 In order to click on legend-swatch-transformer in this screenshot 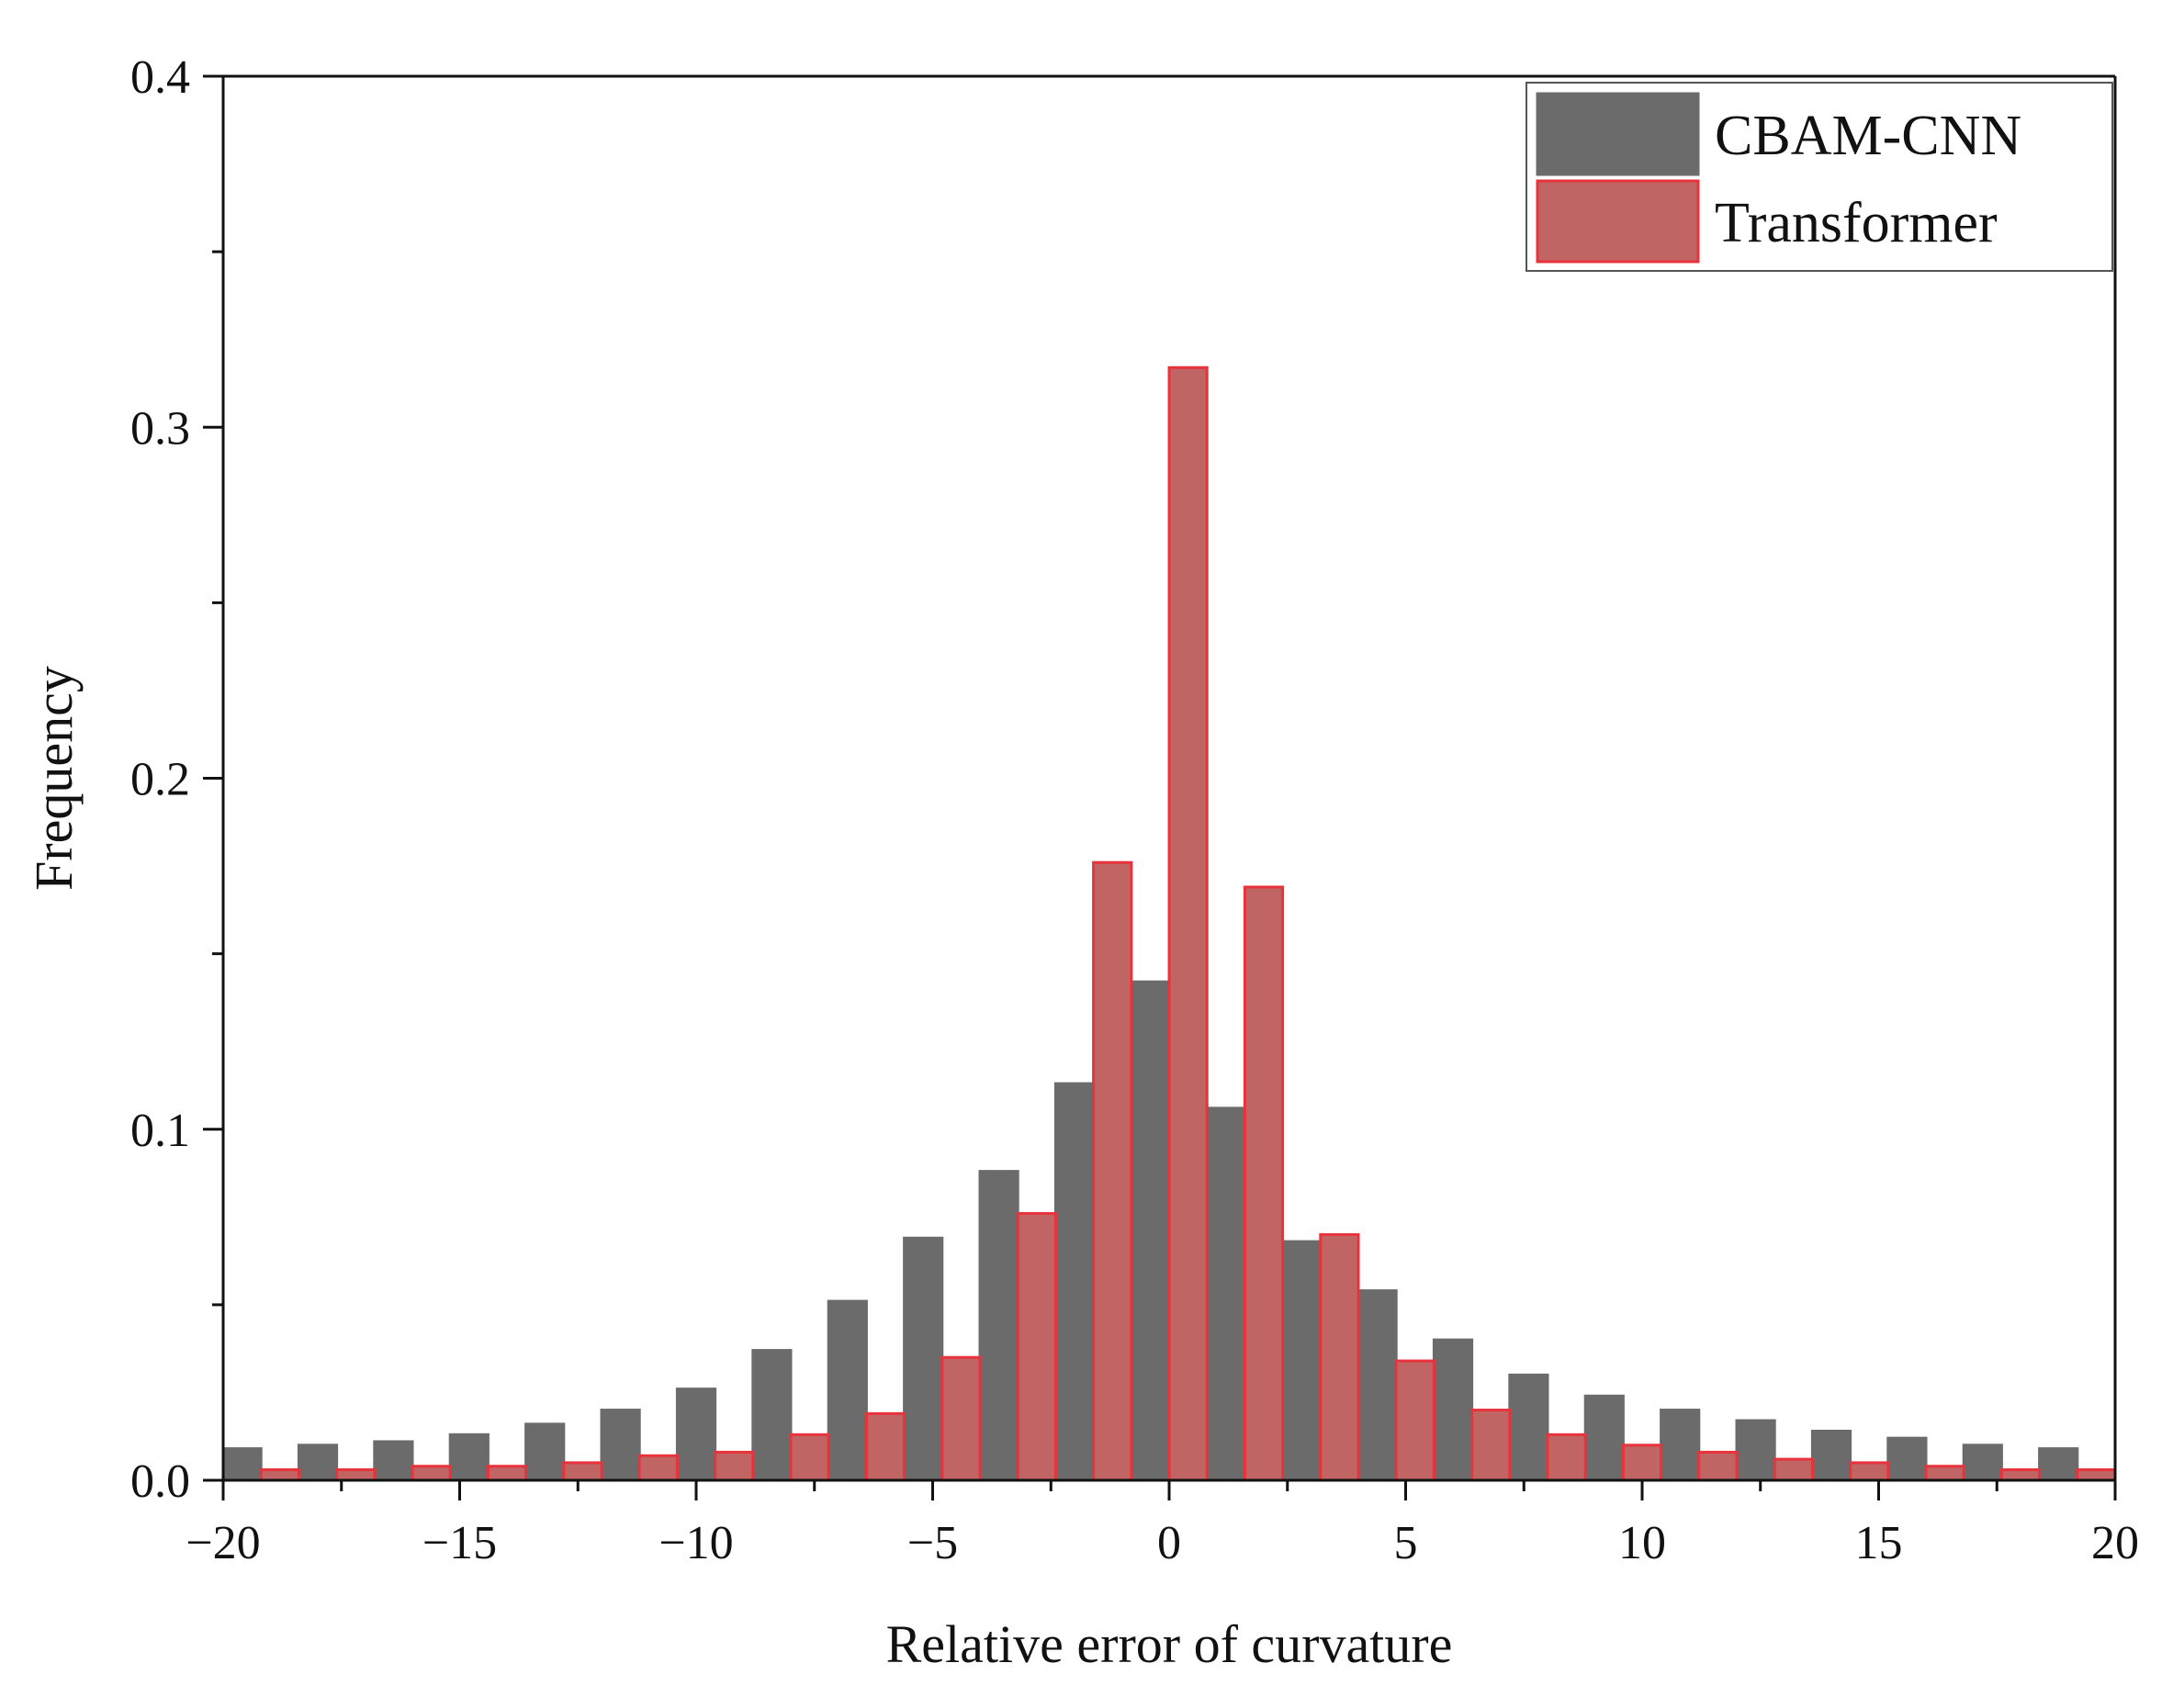, I will do `click(1618, 222)`.